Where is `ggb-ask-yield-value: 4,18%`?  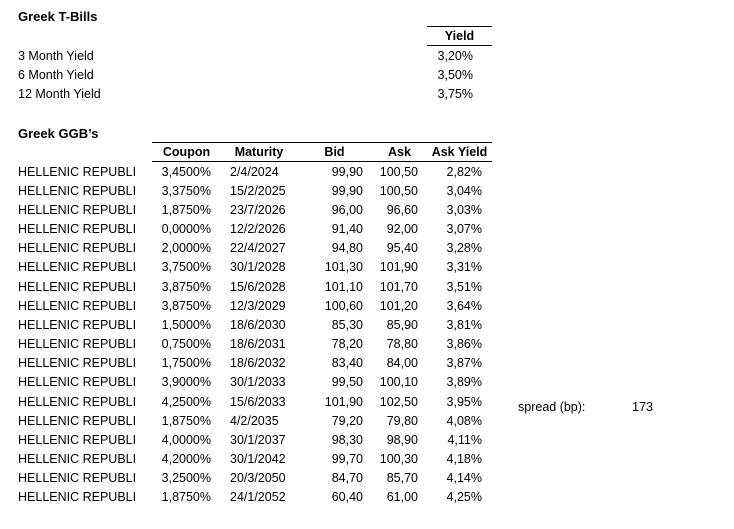
ggb-ask-yield-value: 4,18% is located at coordinates (464, 459).